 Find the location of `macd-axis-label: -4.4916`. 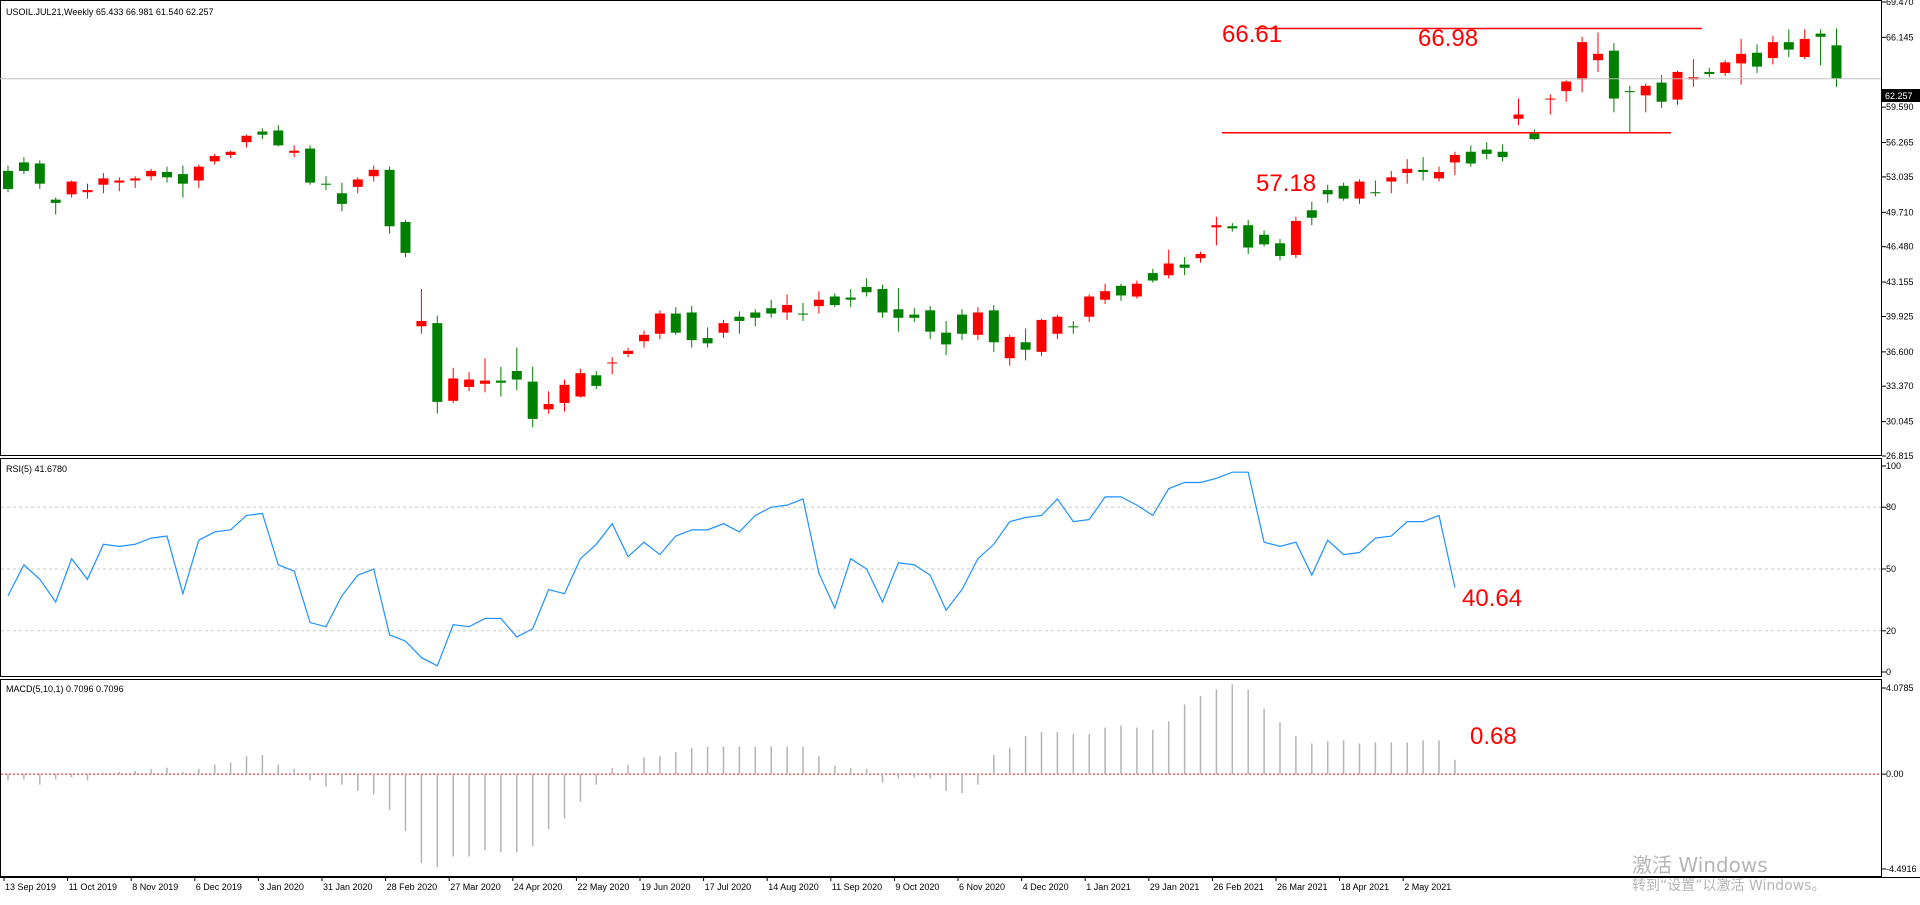

macd-axis-label: -4.4916 is located at coordinates (1901, 869).